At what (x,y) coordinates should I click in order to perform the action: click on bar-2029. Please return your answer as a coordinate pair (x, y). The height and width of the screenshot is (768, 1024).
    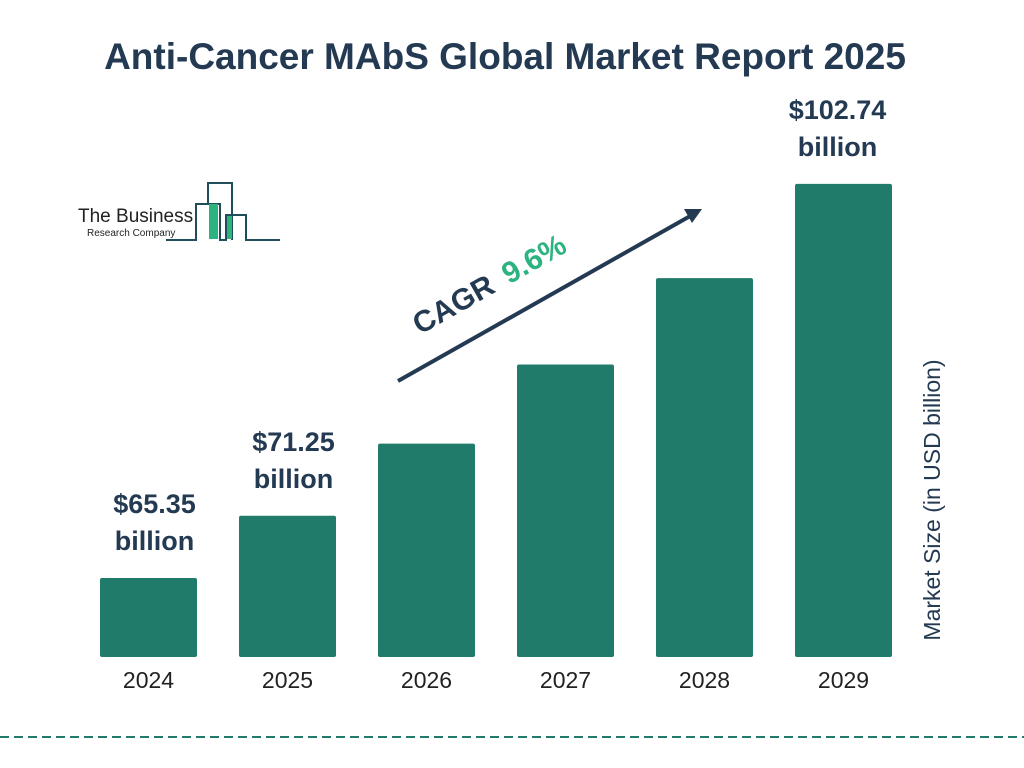
    Looking at the image, I should click on (843, 420).